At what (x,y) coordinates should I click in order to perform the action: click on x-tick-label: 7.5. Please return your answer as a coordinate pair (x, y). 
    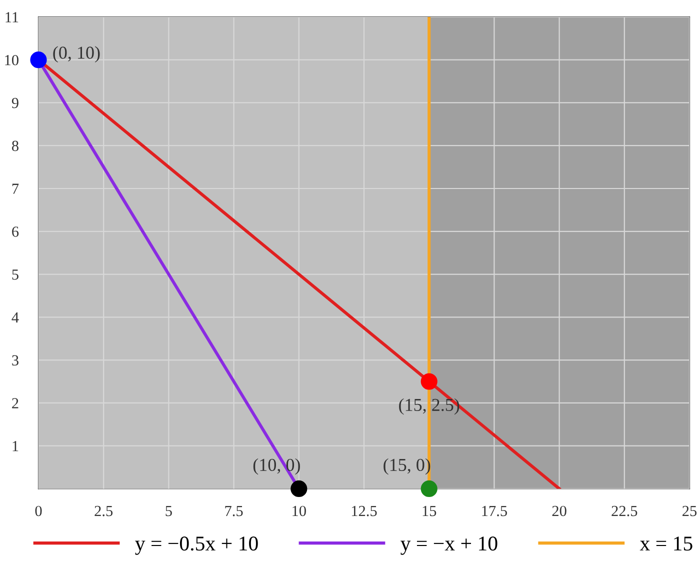
    Looking at the image, I should click on (234, 511).